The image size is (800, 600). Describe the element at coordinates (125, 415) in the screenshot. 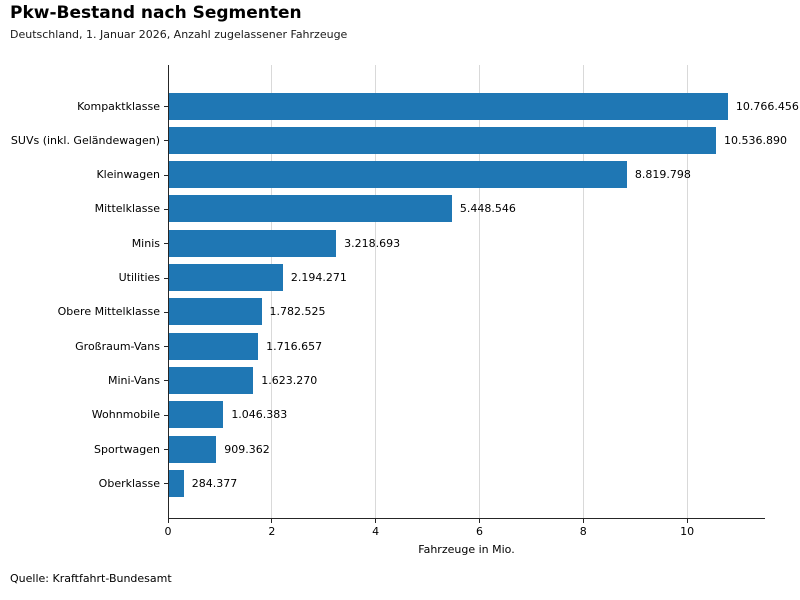

I see `category-label-9: Wohnmobile` at that location.